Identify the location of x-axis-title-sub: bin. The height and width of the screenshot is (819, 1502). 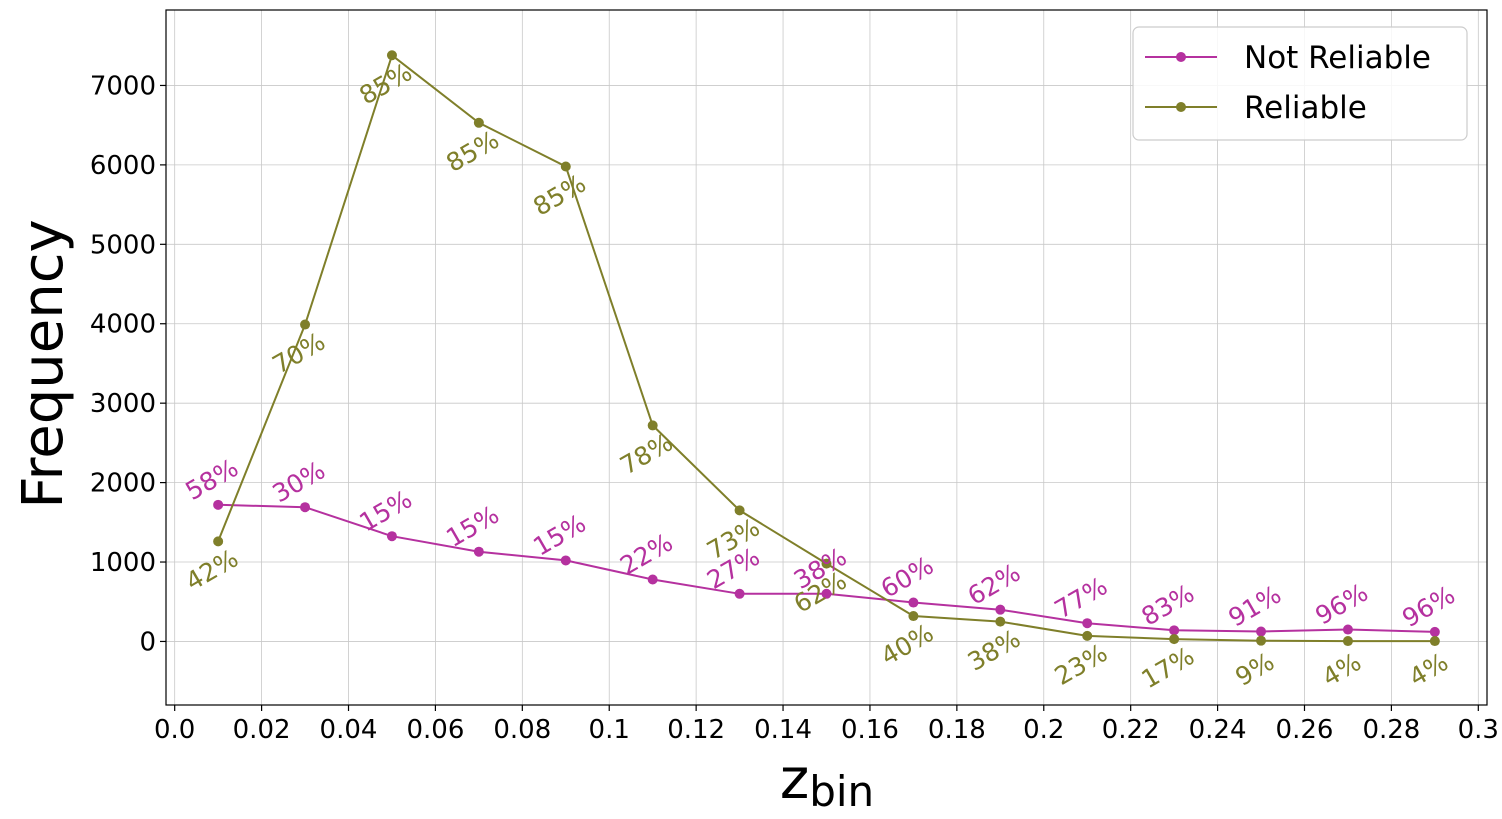
(841, 791).